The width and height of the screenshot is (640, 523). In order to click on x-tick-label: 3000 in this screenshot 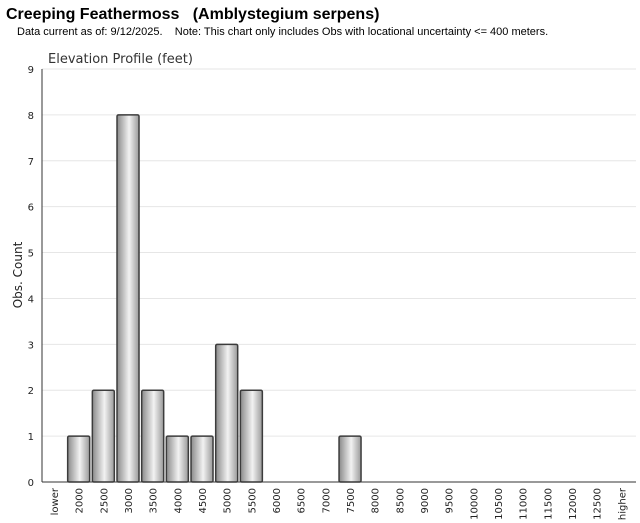, I will do `click(129, 500)`.